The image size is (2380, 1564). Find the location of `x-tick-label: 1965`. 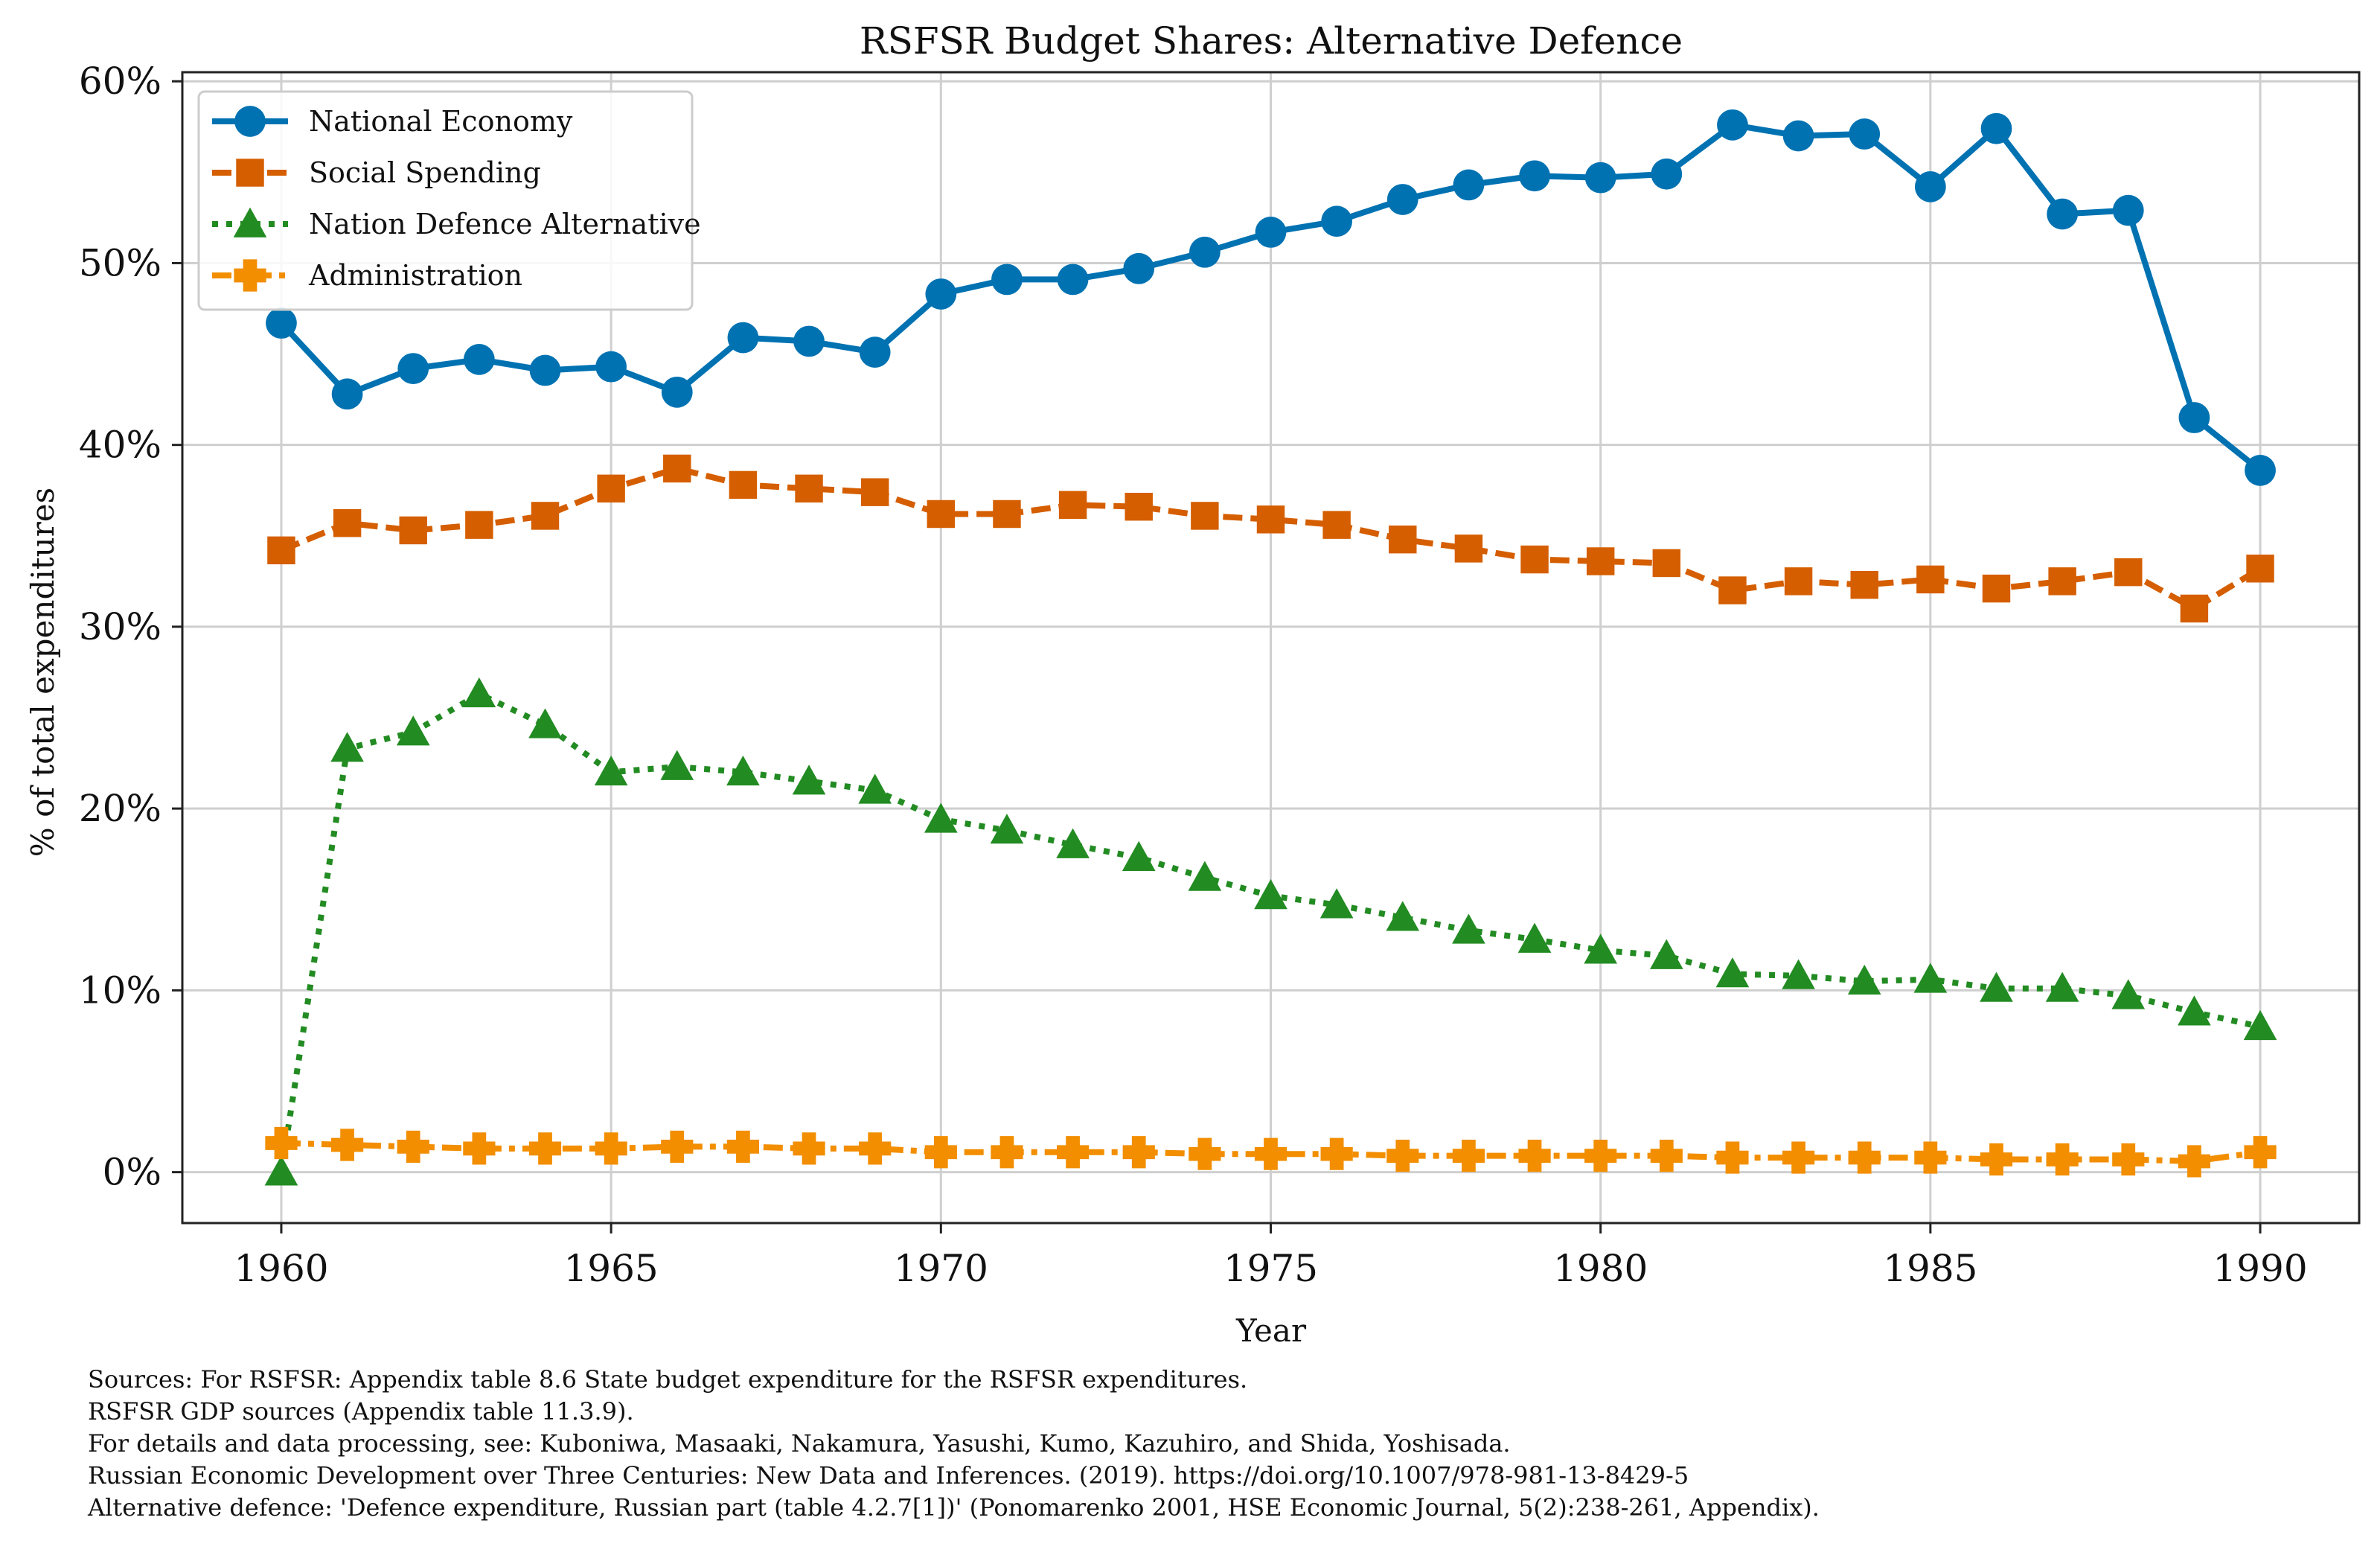

x-tick-label: 1965 is located at coordinates (611, 1268).